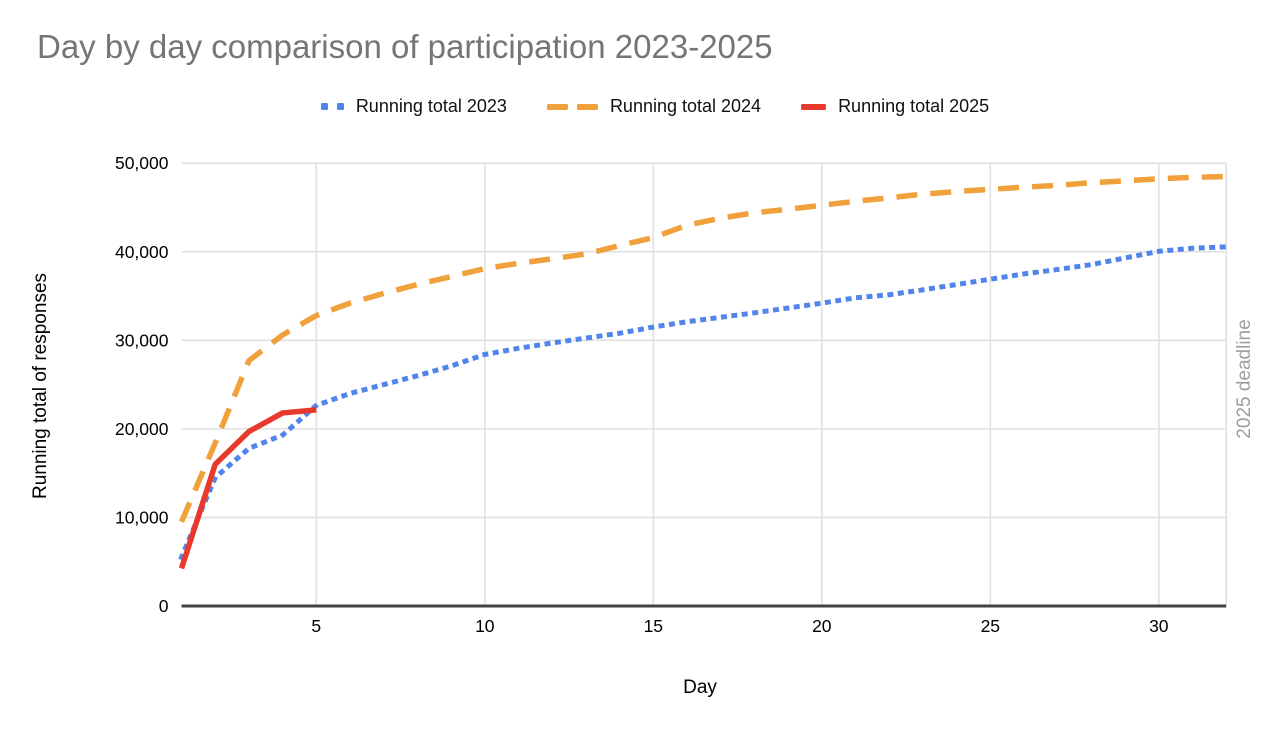 This screenshot has height=740, width=1262. Describe the element at coordinates (332, 106) in the screenshot. I see `dotted-line-swatch-icon` at that location.